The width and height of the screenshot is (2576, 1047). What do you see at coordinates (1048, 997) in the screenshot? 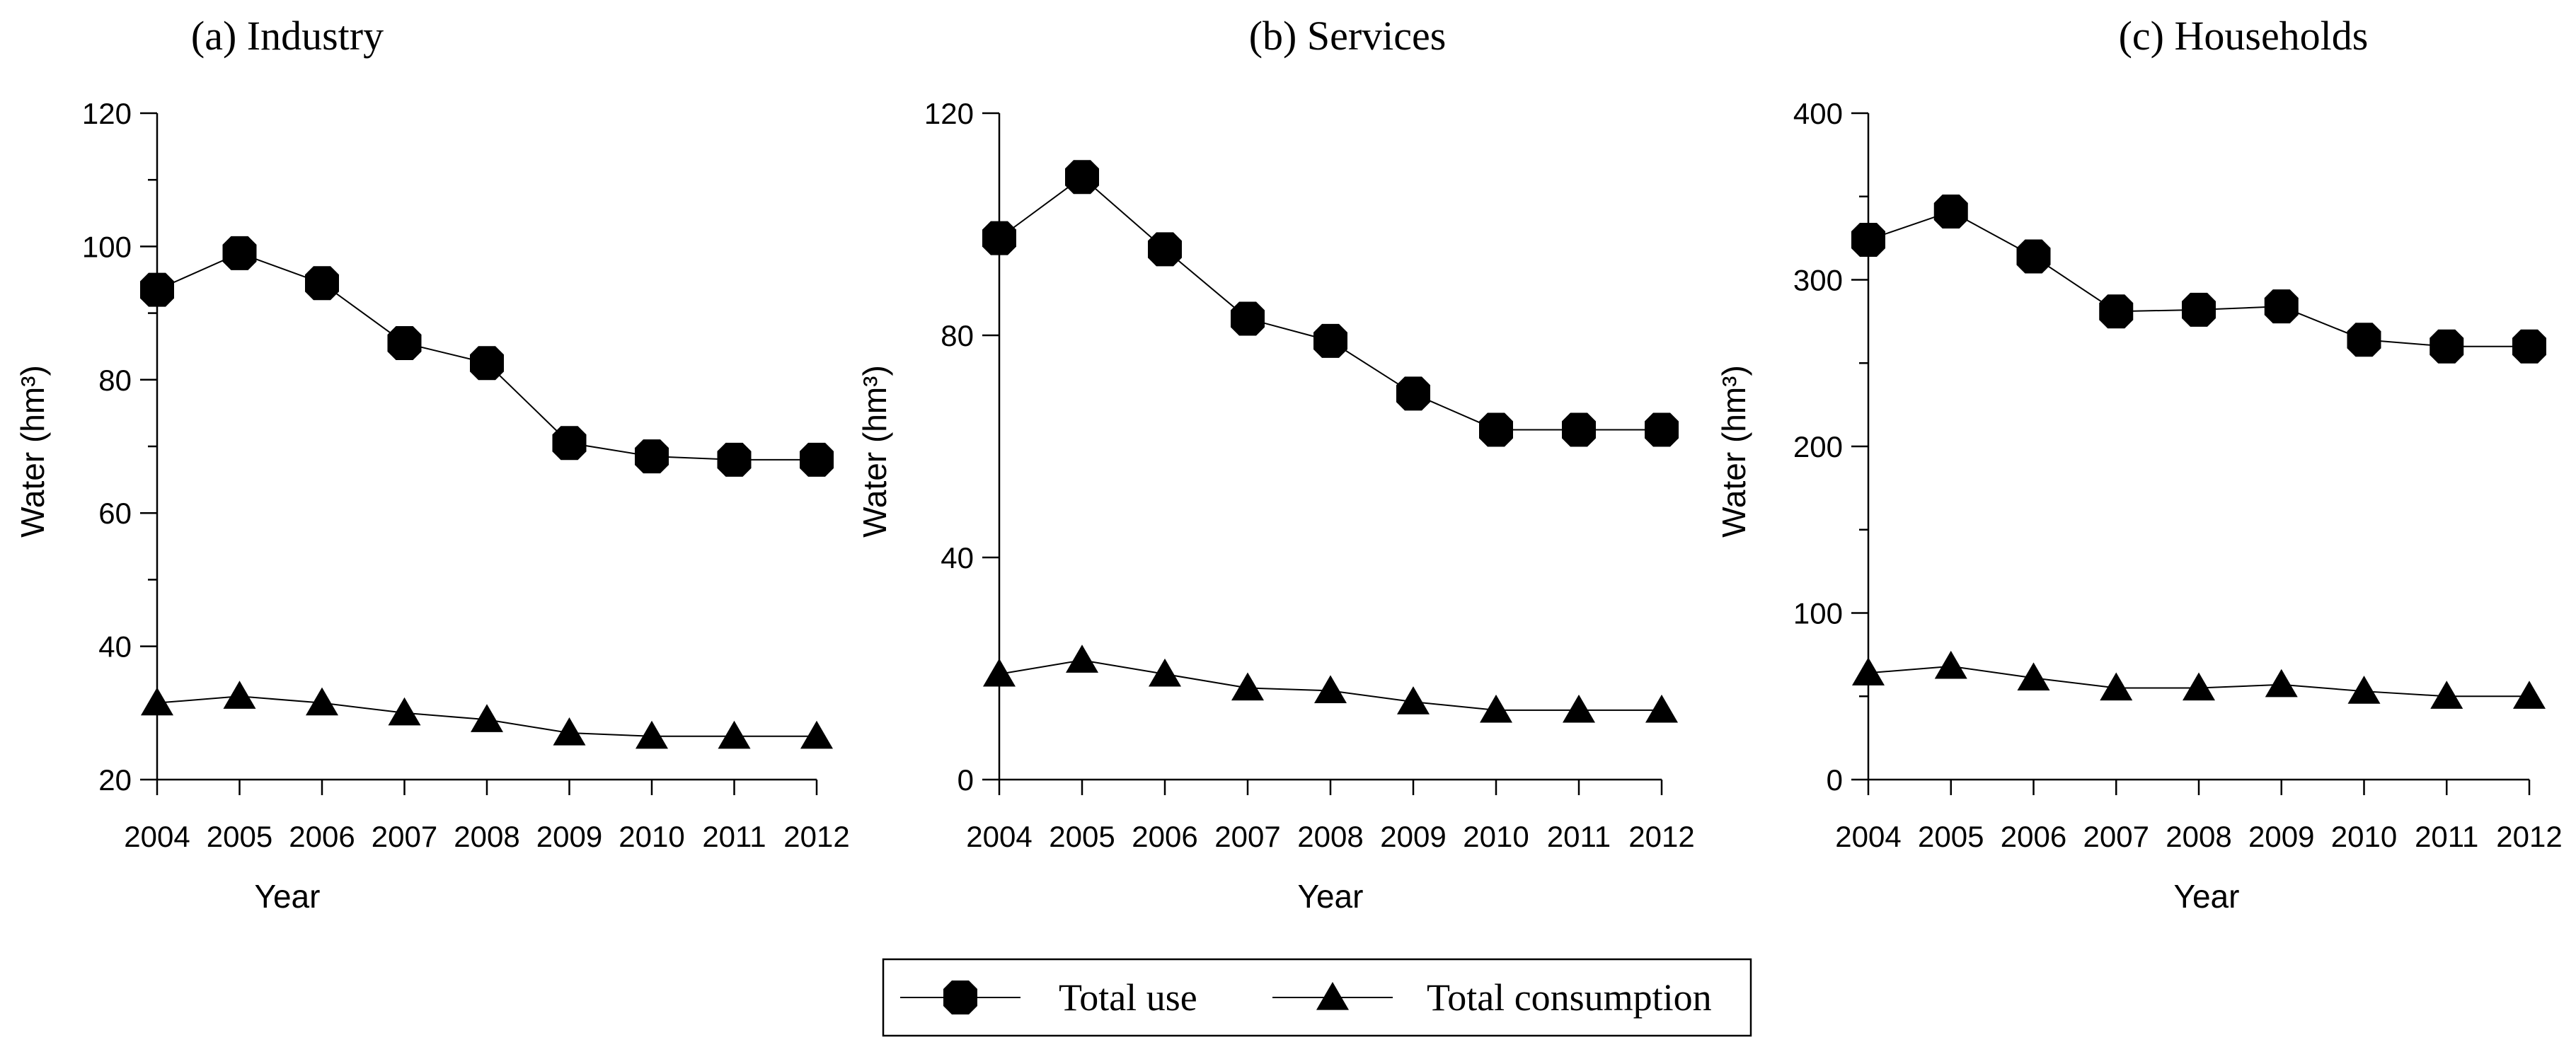
I see `legend-item-total-use: Total use` at bounding box center [1048, 997].